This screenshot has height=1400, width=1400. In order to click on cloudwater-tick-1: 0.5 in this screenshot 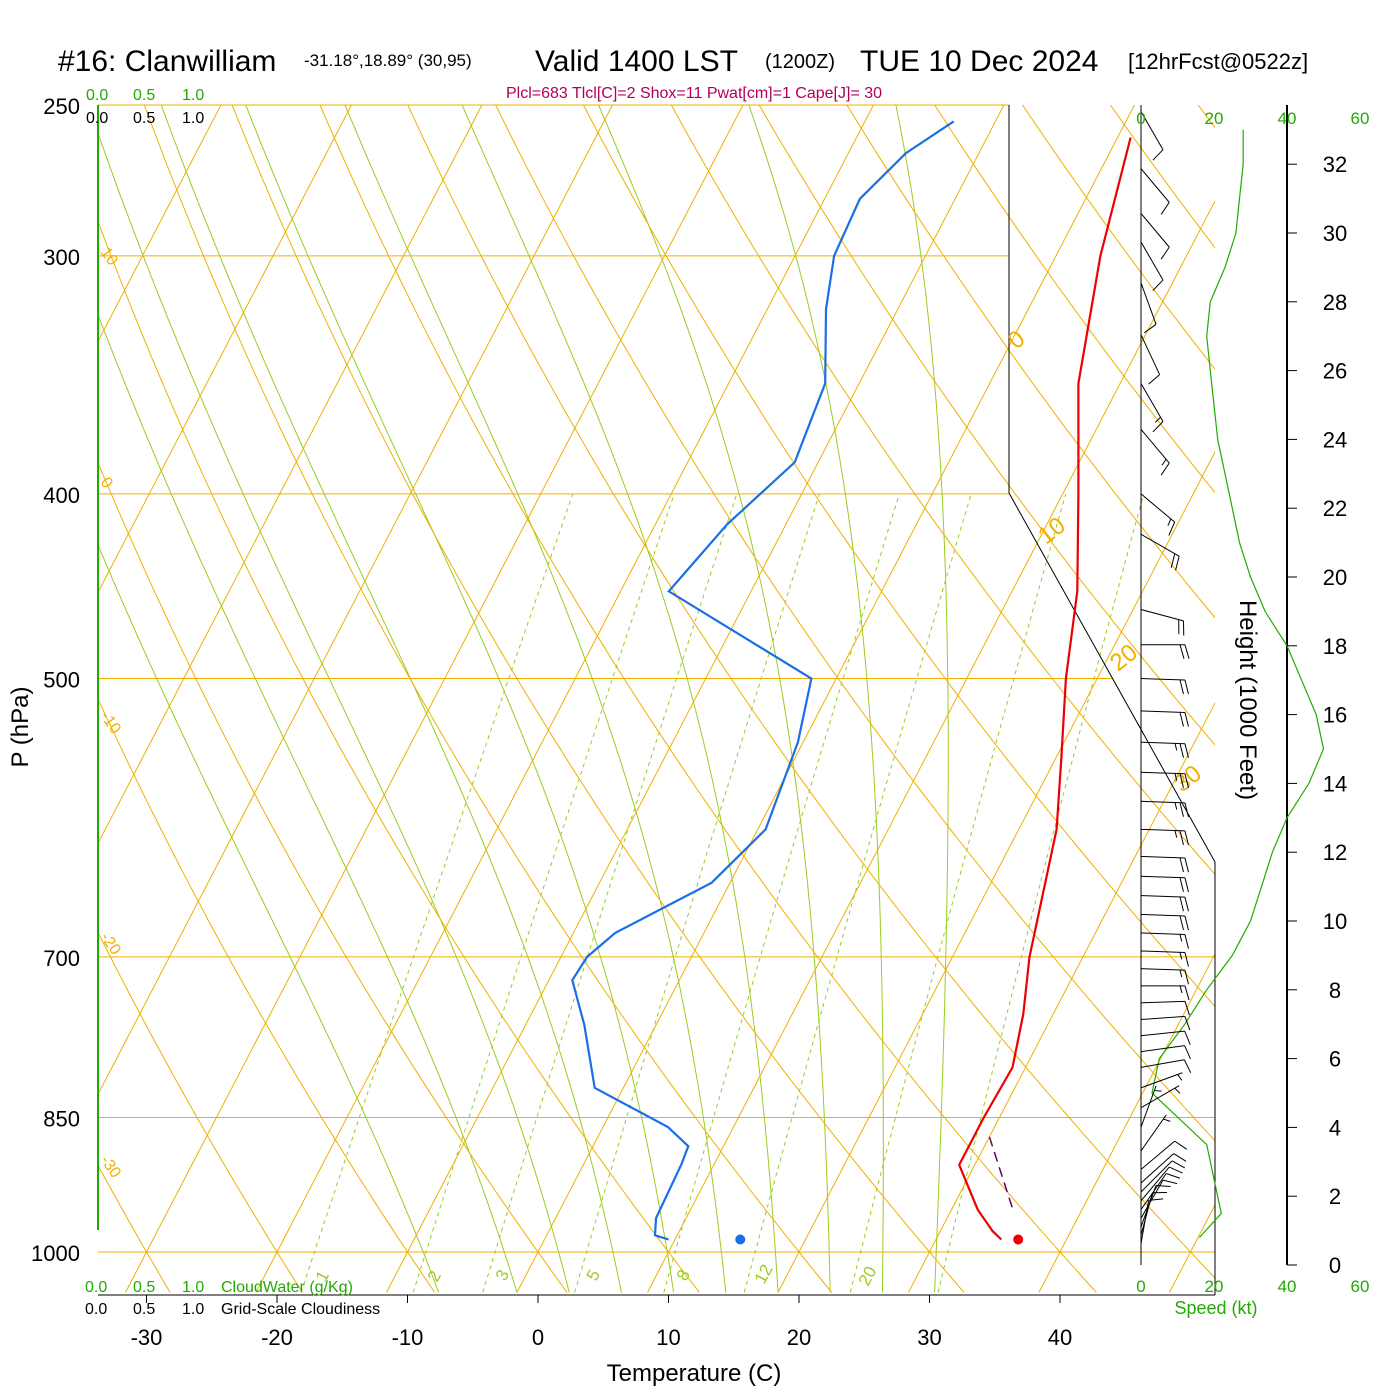, I will do `click(144, 1287)`.